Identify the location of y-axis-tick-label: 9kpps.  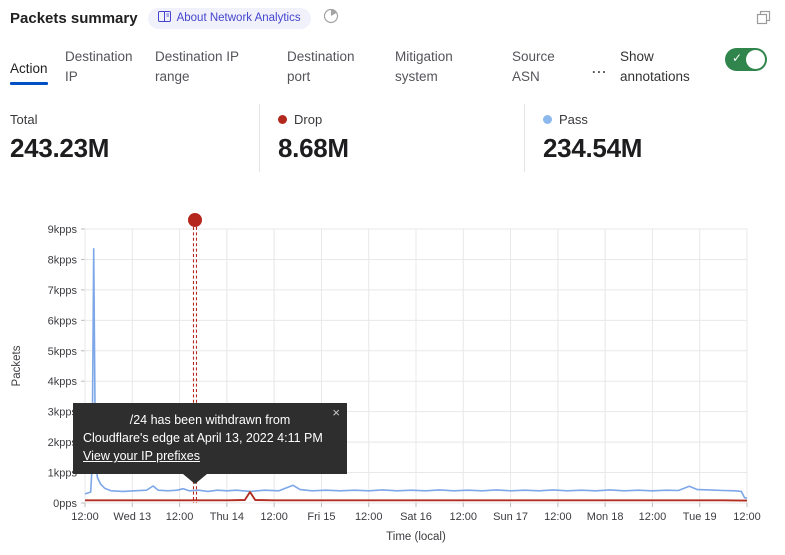
(63, 230).